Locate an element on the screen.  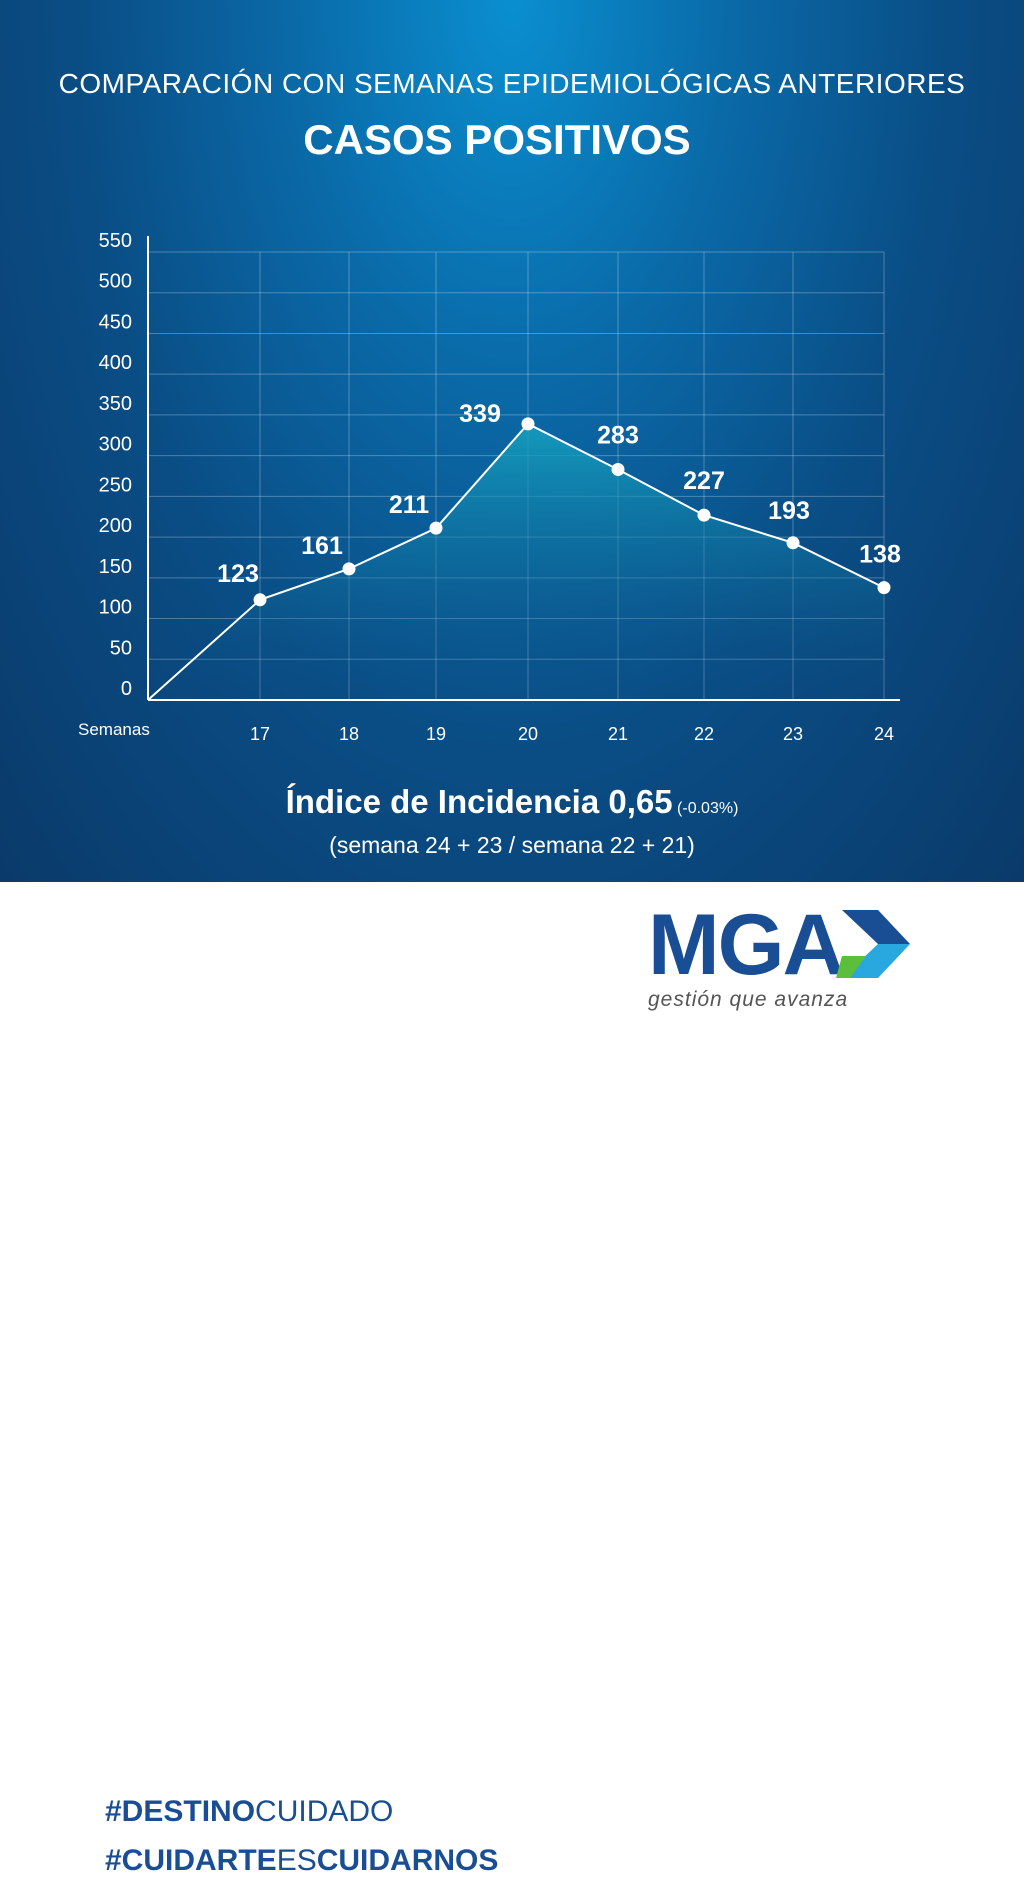
area-polygon is located at coordinates (516, 561).